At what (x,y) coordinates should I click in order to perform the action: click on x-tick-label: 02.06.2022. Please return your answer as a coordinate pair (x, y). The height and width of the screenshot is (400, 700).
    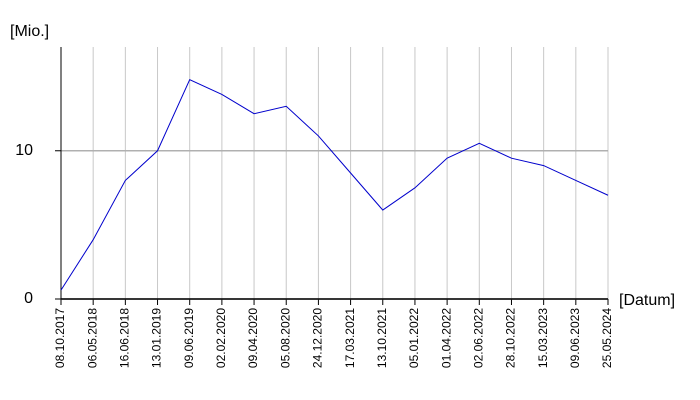
    Looking at the image, I should click on (478, 338).